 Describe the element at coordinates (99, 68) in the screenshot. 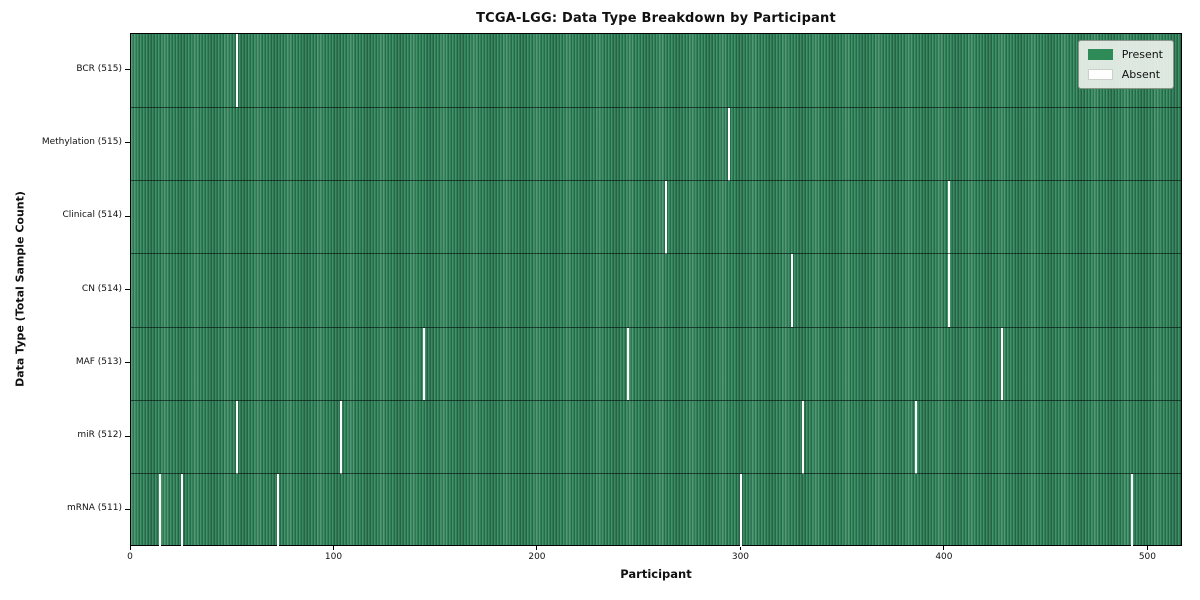

I see `y-tick-label-BCR: BCR (515)` at that location.